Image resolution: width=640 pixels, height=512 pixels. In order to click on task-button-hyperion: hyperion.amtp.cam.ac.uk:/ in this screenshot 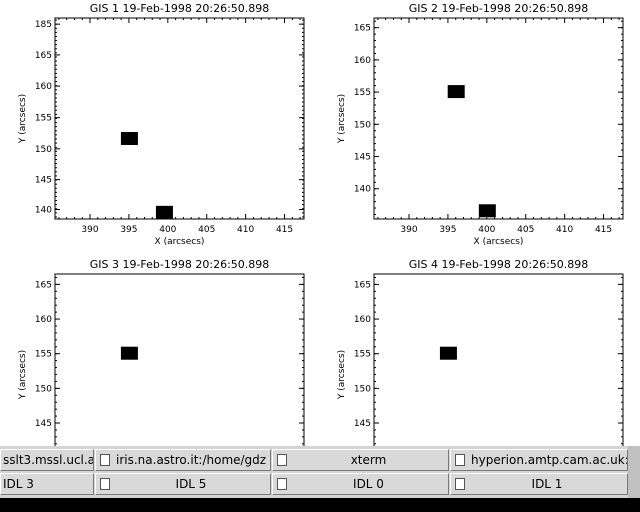, I will do `click(539, 460)`.